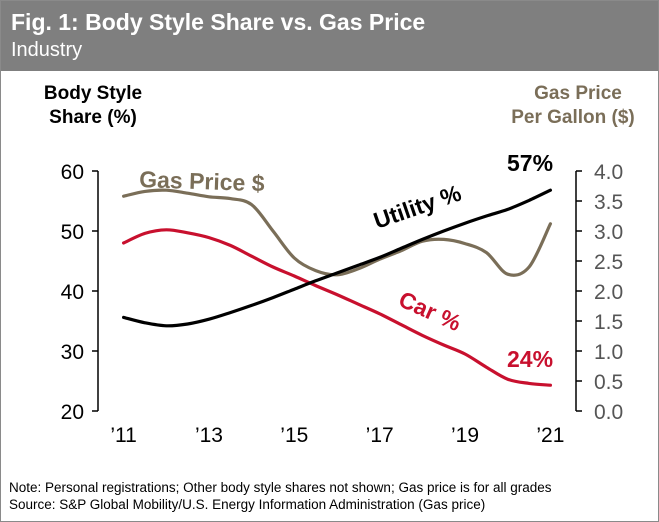 This screenshot has height=522, width=659. Describe the element at coordinates (608, 172) in the screenshot. I see `right-axis-tick-label: 4.0` at that location.